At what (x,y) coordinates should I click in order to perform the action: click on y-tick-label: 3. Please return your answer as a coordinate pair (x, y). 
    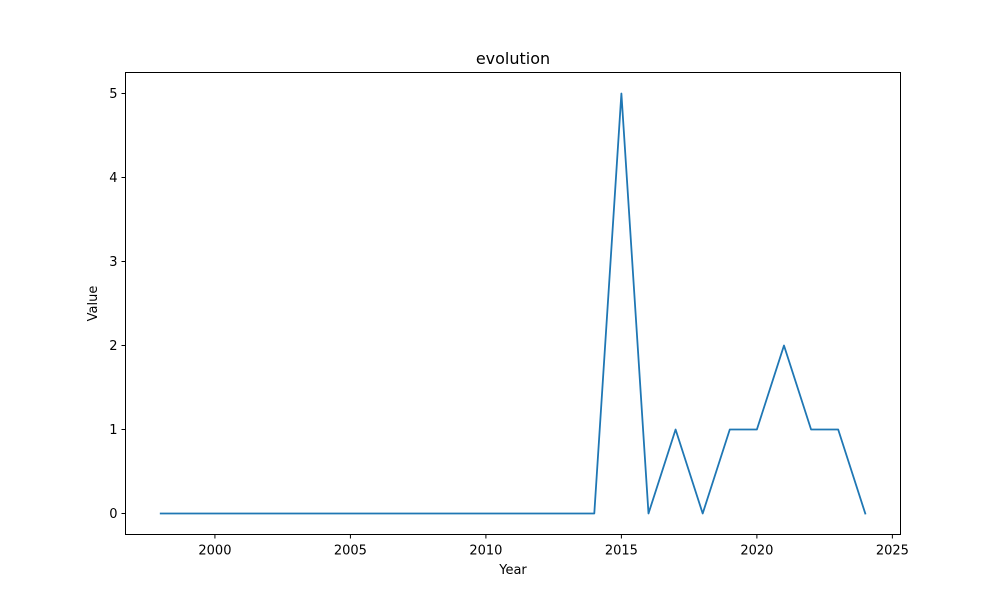
    Looking at the image, I should click on (113, 262).